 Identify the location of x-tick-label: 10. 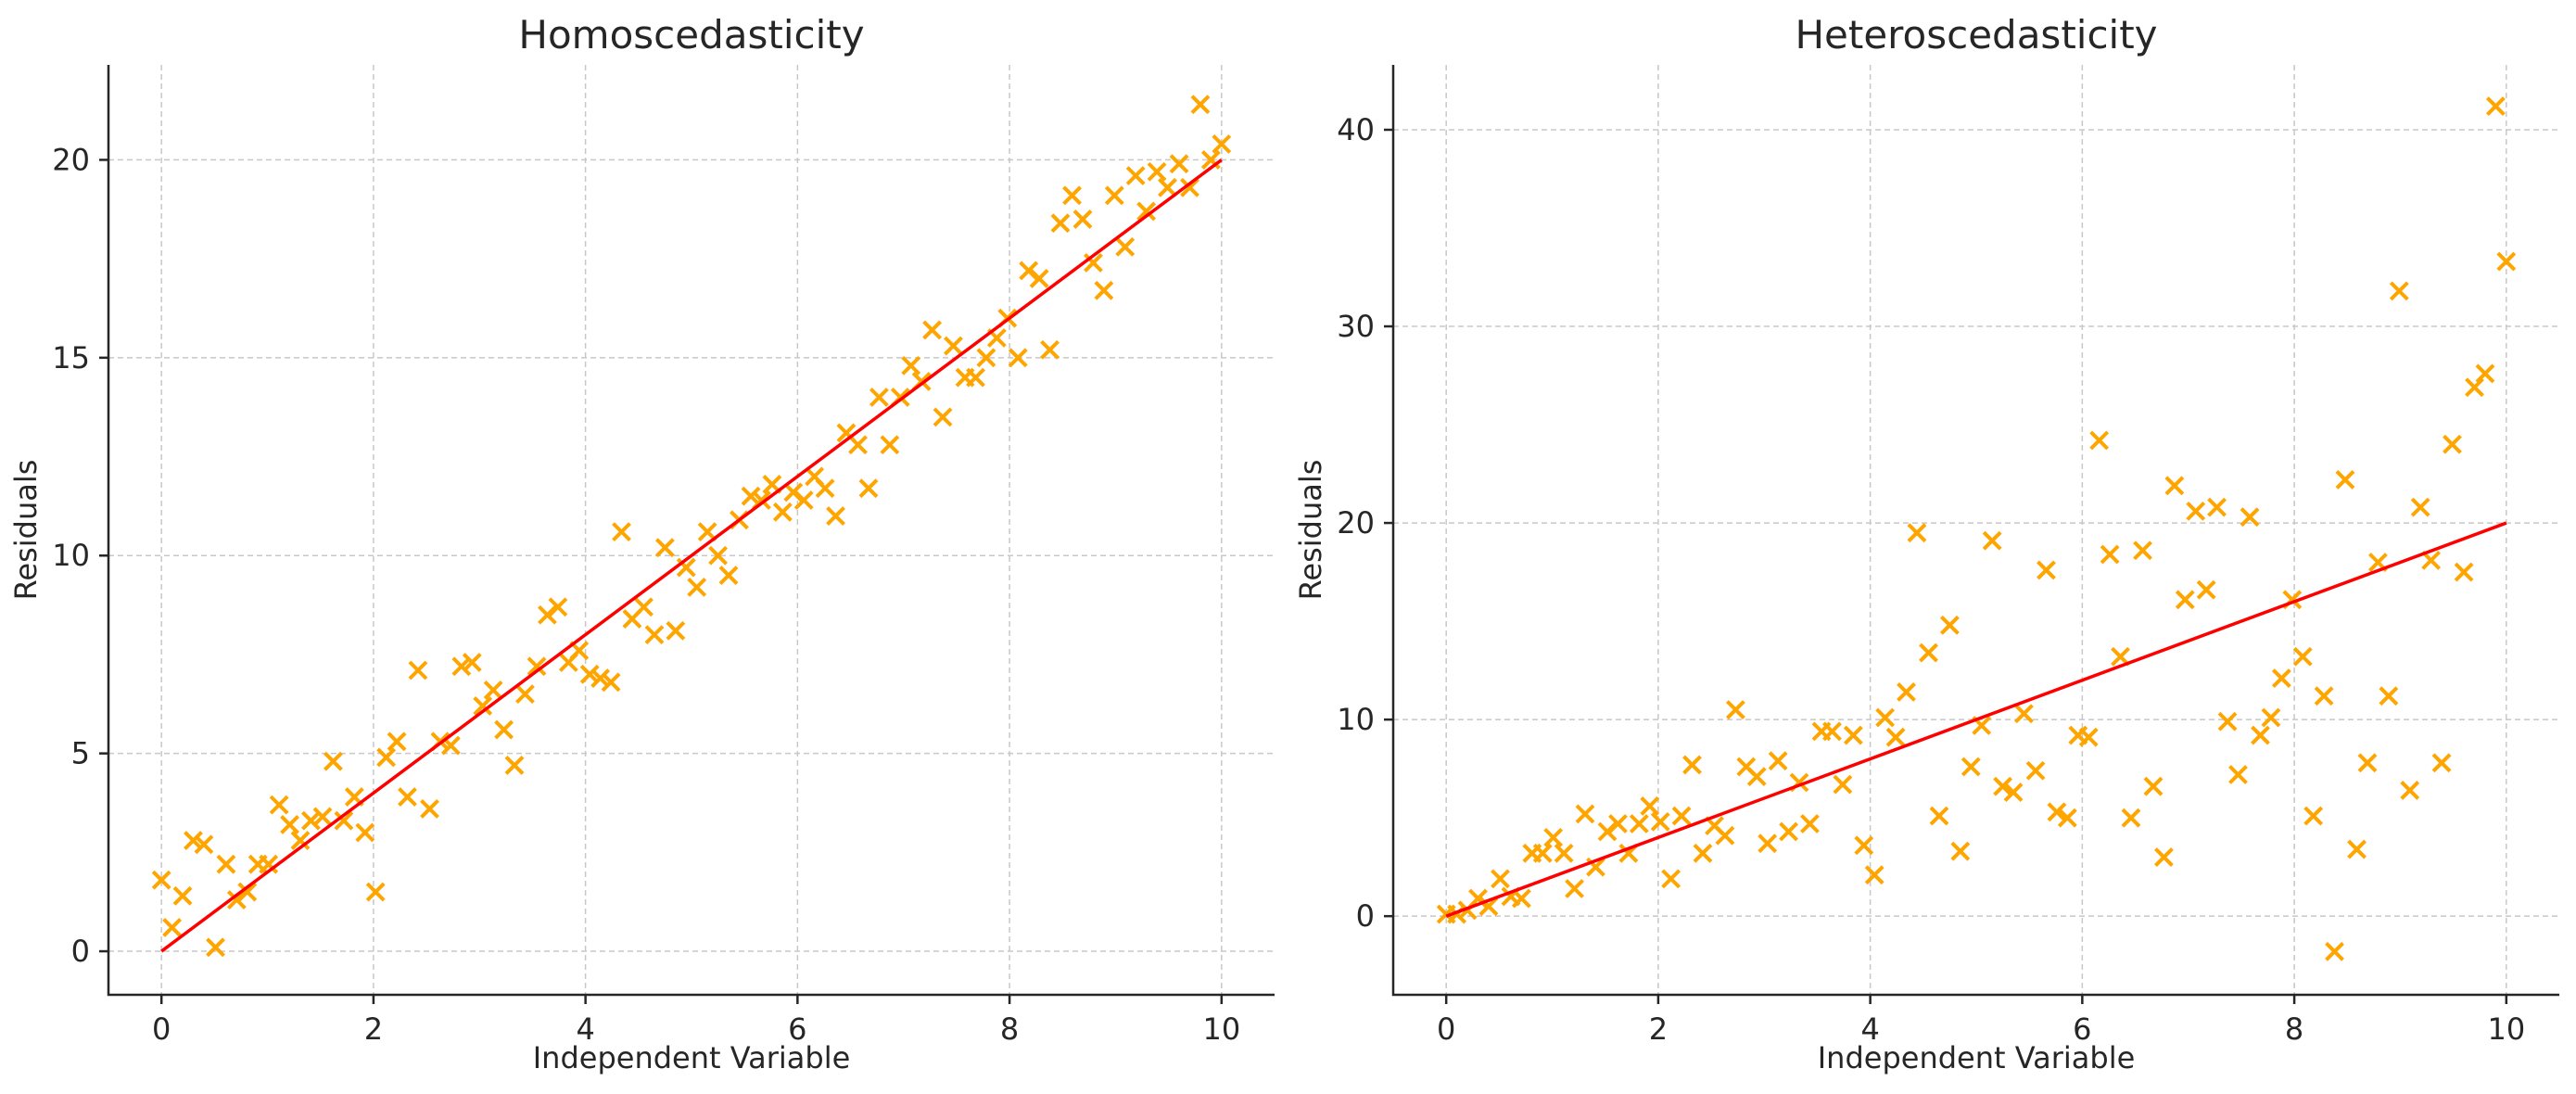
(2506, 1029).